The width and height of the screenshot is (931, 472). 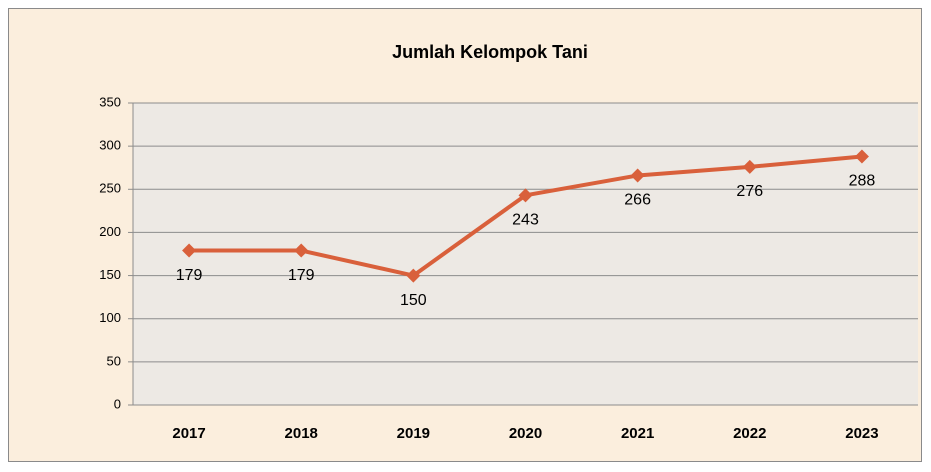 I want to click on y-tick-label: 200, so click(x=110, y=231).